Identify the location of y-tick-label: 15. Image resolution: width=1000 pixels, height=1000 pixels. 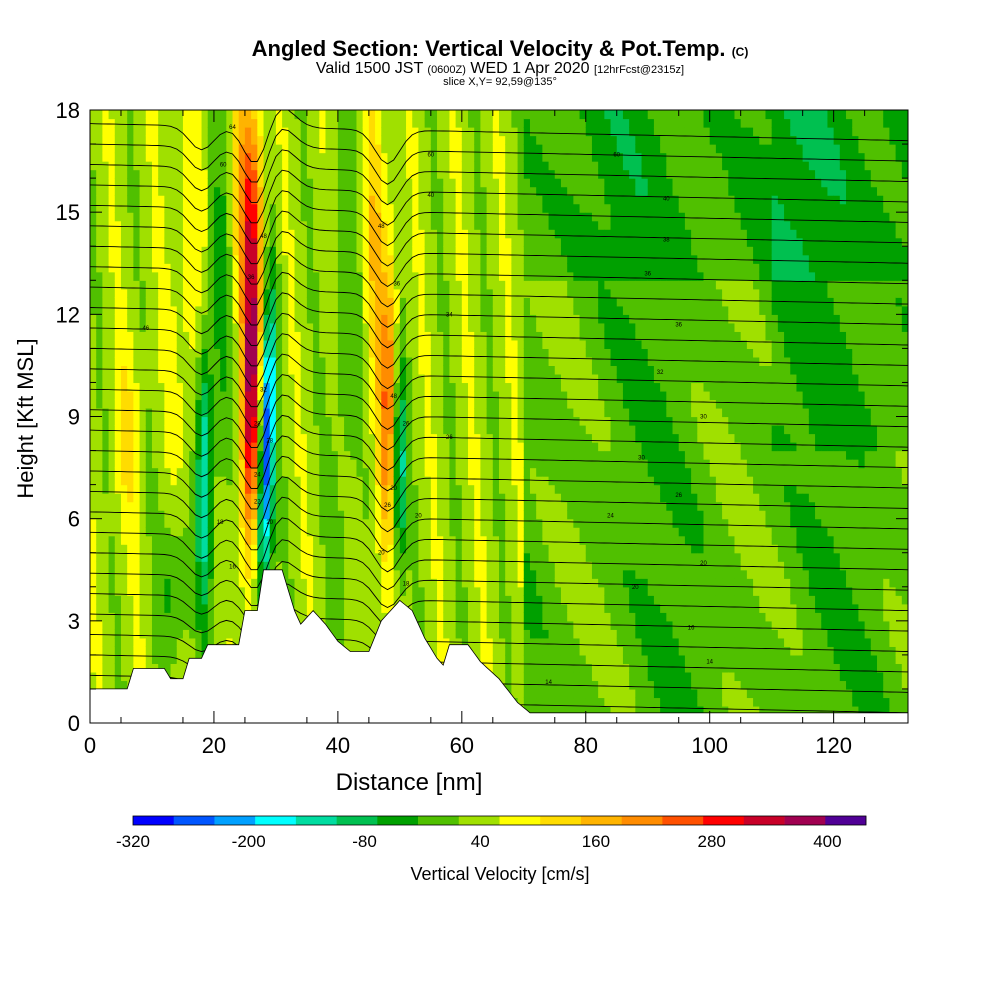
(68, 212).